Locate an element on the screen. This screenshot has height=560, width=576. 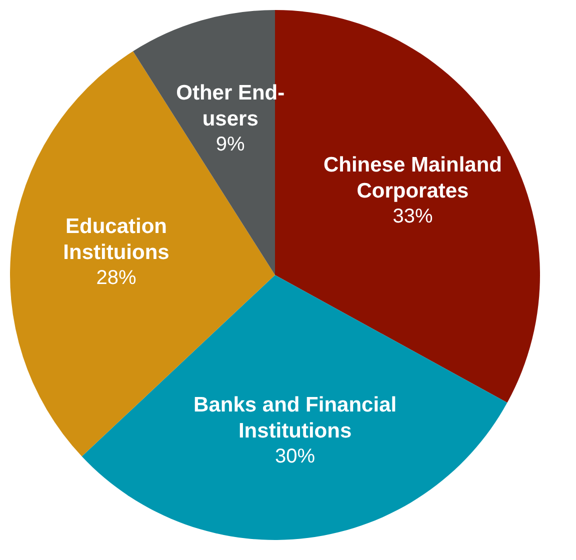
slice-label: Chinese Mainland Corporates is located at coordinates (412, 178).